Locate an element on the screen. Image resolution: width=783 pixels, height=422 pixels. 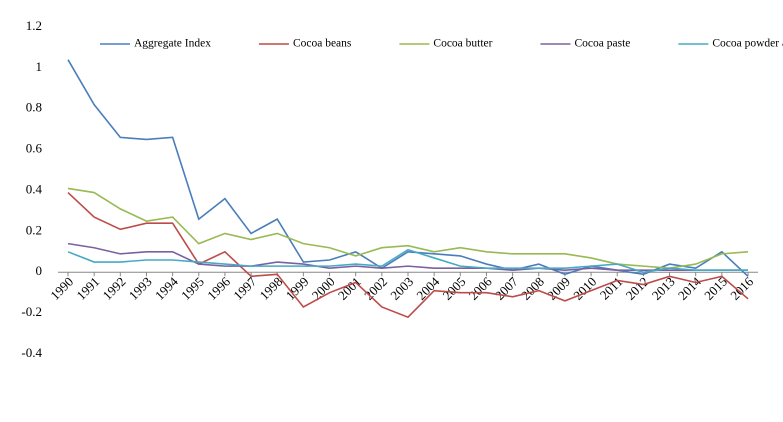
y-tick-label: 0.4 is located at coordinates (34, 188).